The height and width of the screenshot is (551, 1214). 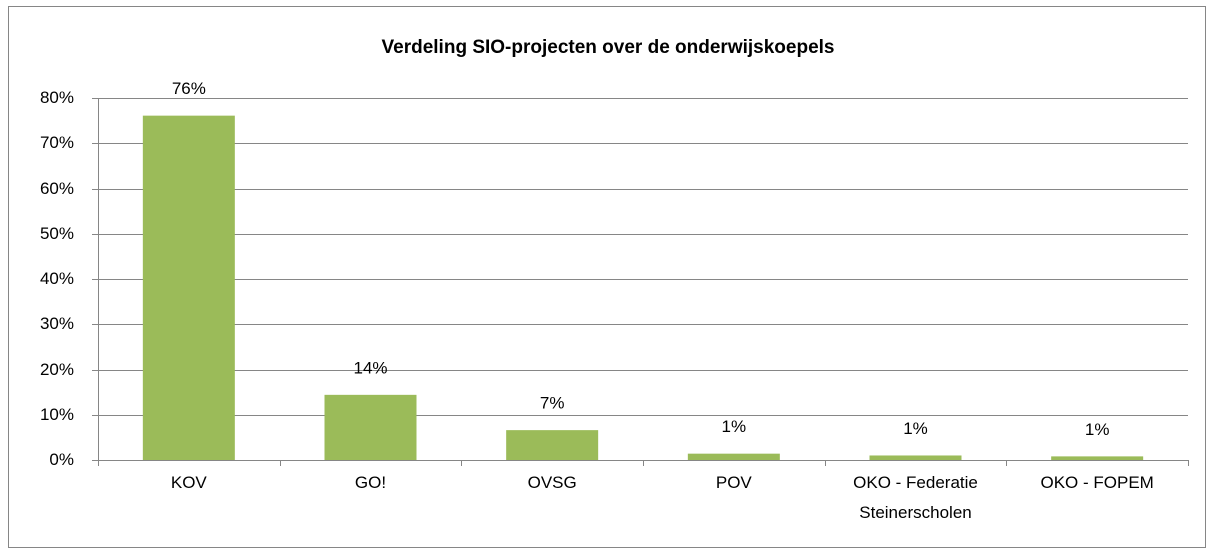 I want to click on y-tick-label: 50%, so click(x=57, y=233).